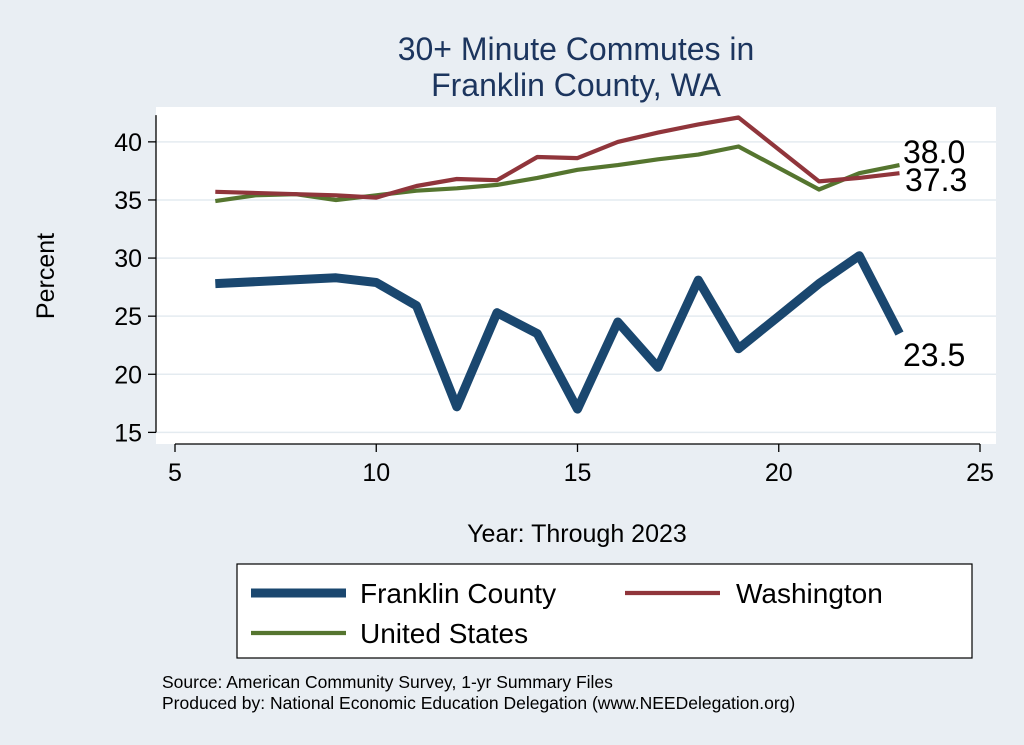  What do you see at coordinates (444, 633) in the screenshot?
I see `legend-label-united-states: United States` at bounding box center [444, 633].